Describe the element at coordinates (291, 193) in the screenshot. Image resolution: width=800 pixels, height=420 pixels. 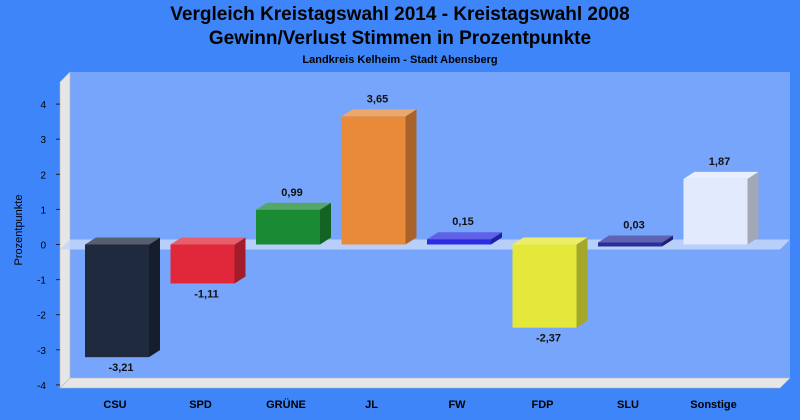
I see `value-label: 0,99` at that location.